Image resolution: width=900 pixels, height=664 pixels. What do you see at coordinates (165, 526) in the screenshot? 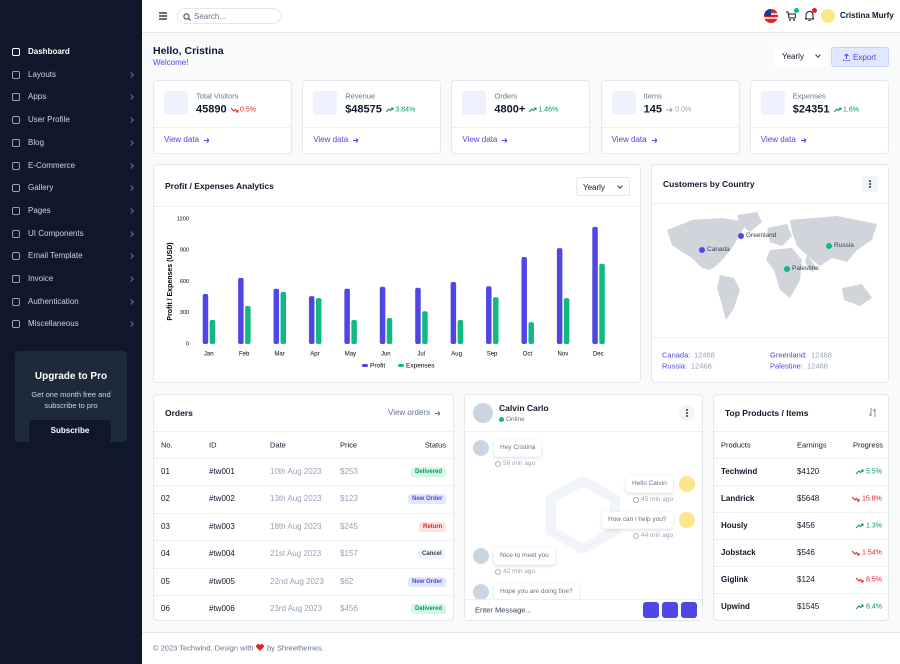
I see `order-no: 03` at bounding box center [165, 526].